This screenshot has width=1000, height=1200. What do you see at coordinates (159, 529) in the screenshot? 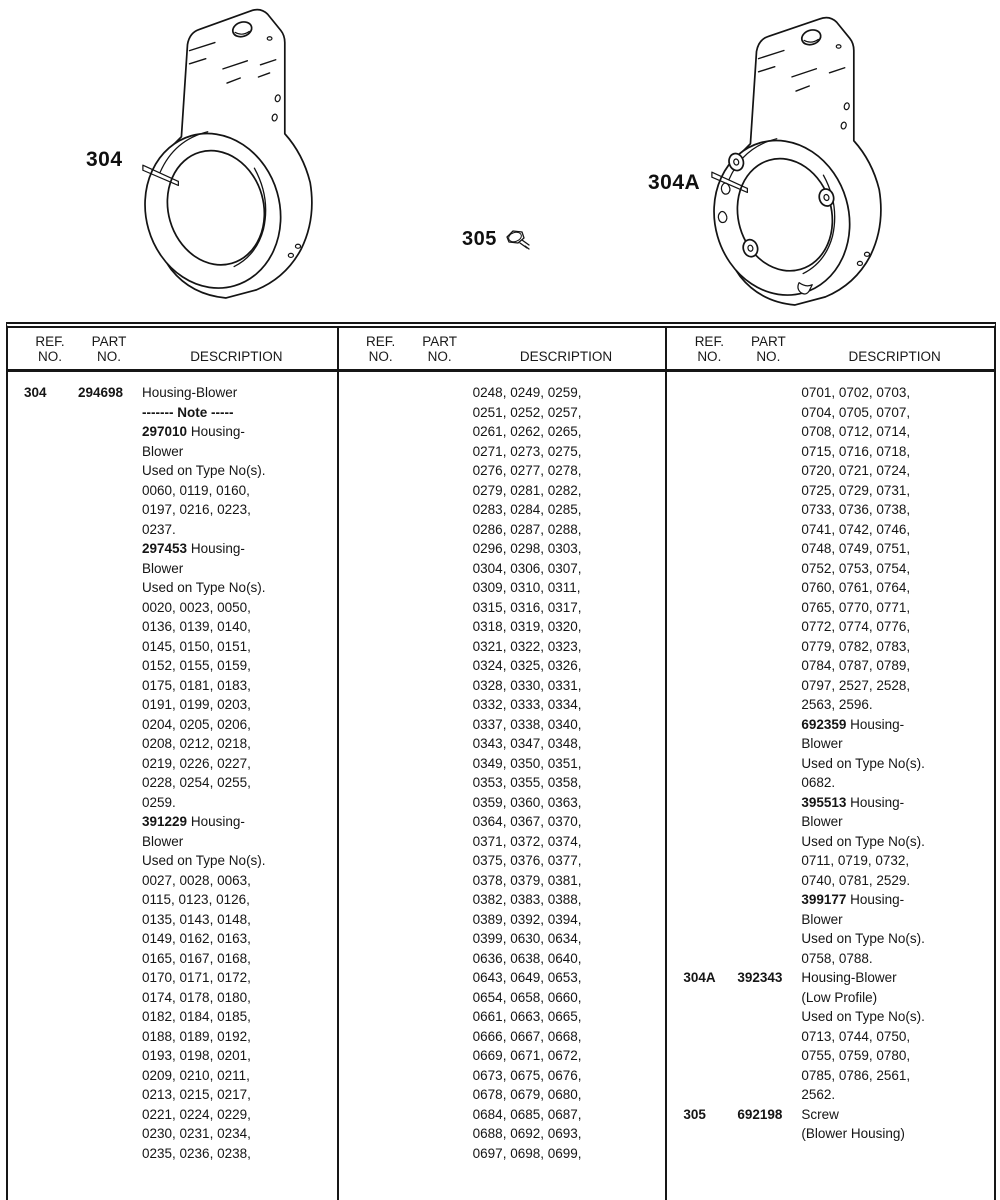
I see `description-line: 0237.` at bounding box center [159, 529].